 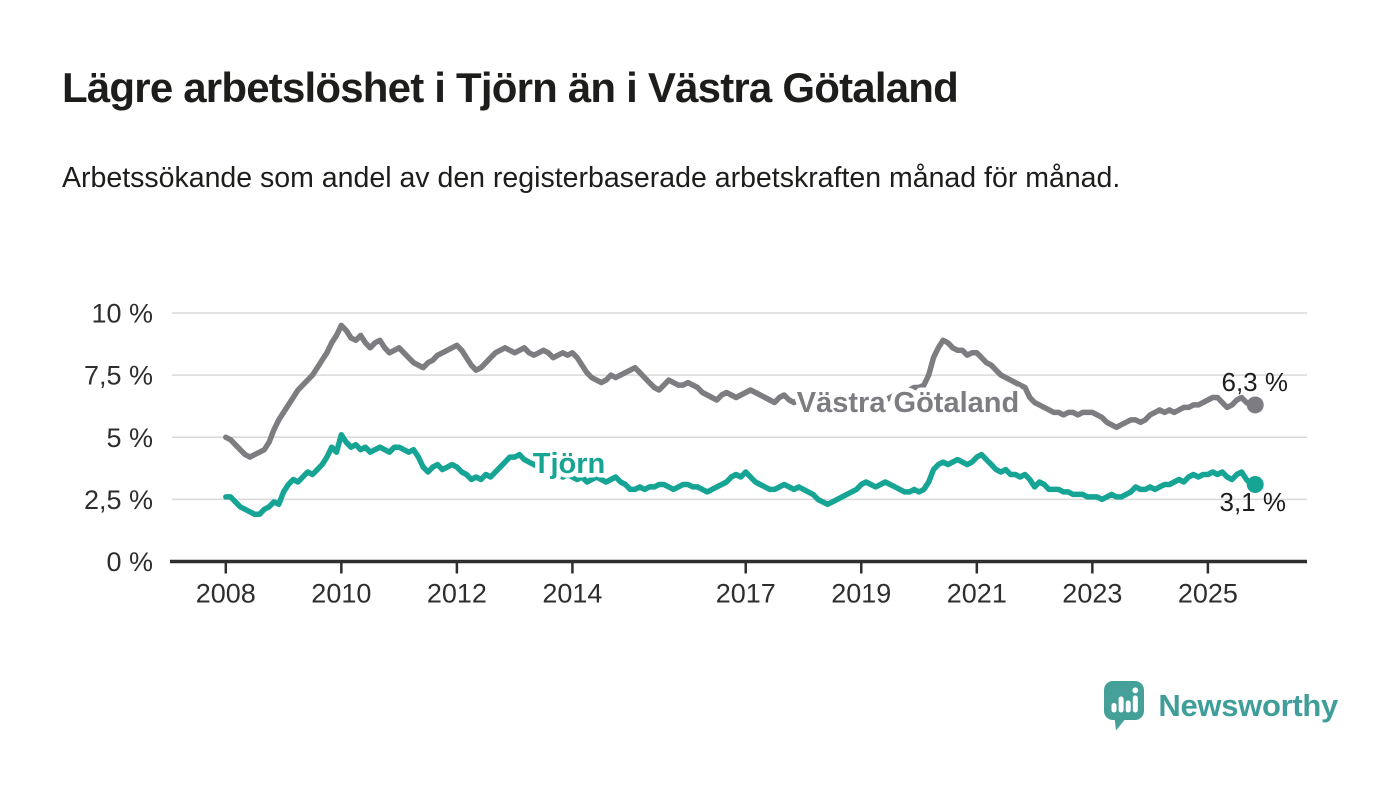 I want to click on end-value-label-tjorn: 3,1 %, so click(x=1253, y=502).